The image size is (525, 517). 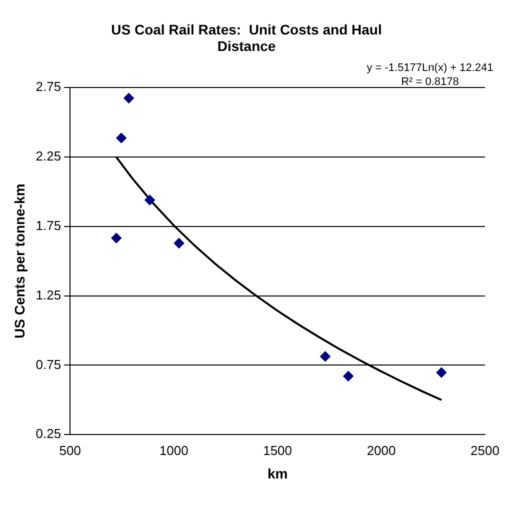 I want to click on x-tick-label: 2500, so click(x=485, y=450).